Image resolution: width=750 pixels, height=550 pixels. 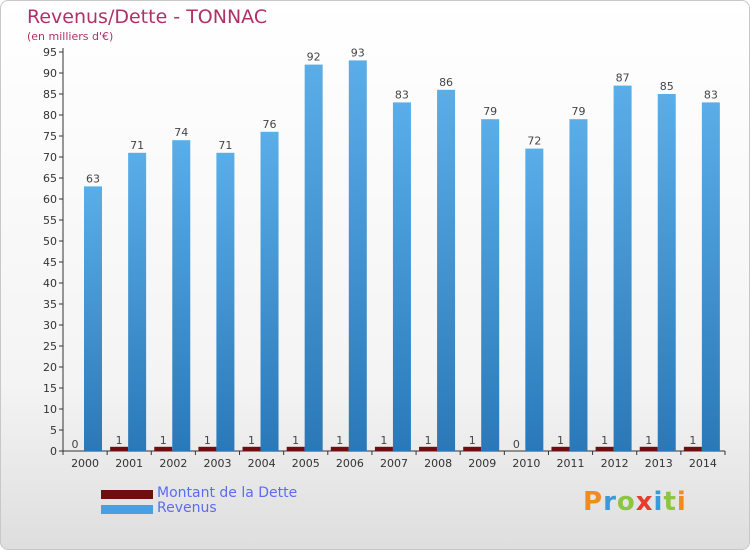 What do you see at coordinates (50, 115) in the screenshot?
I see `y-tick-label: 80` at bounding box center [50, 115].